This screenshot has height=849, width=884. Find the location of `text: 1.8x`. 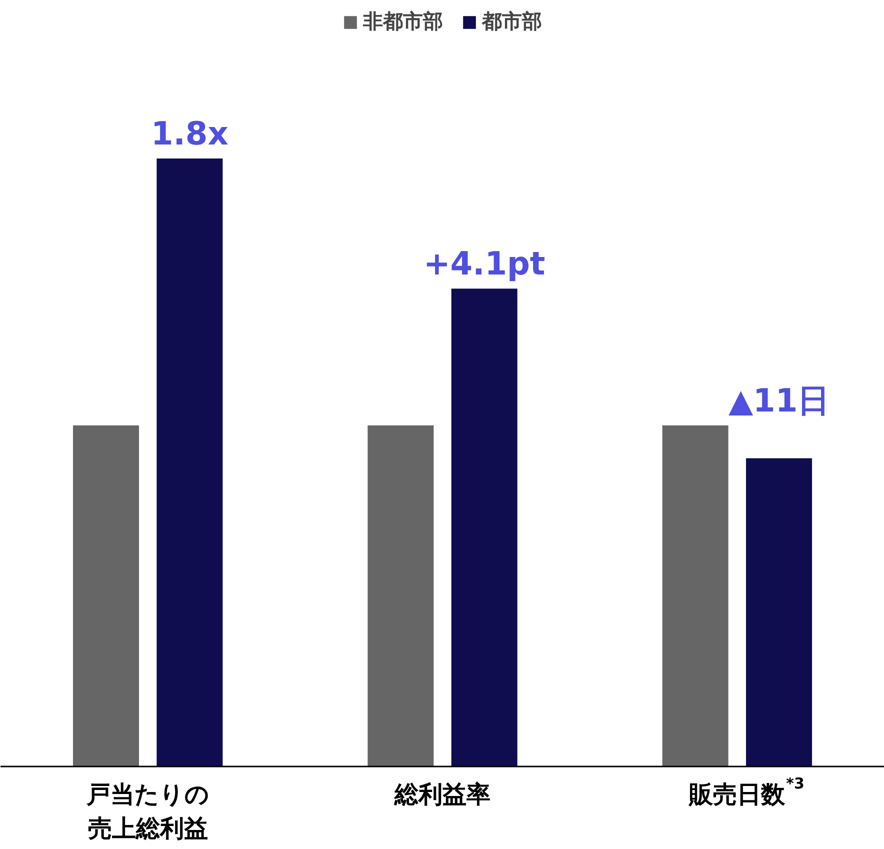

text: 1.8x is located at coordinates (190, 133).